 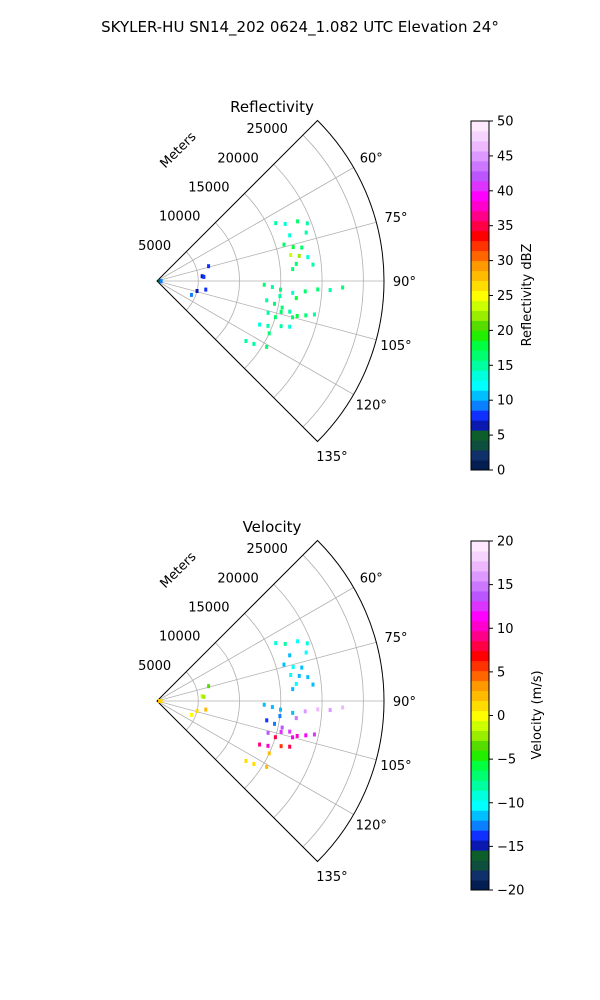 What do you see at coordinates (395, 346) in the screenshot?
I see `azimuth-tick-label: 105°` at bounding box center [395, 346].